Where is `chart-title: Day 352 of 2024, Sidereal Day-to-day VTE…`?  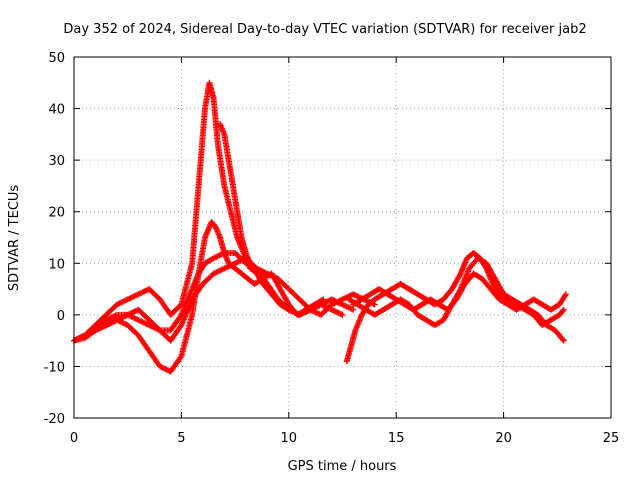
chart-title: Day 352 of 2024, Sidereal Day-to-day VTE… is located at coordinates (324, 29).